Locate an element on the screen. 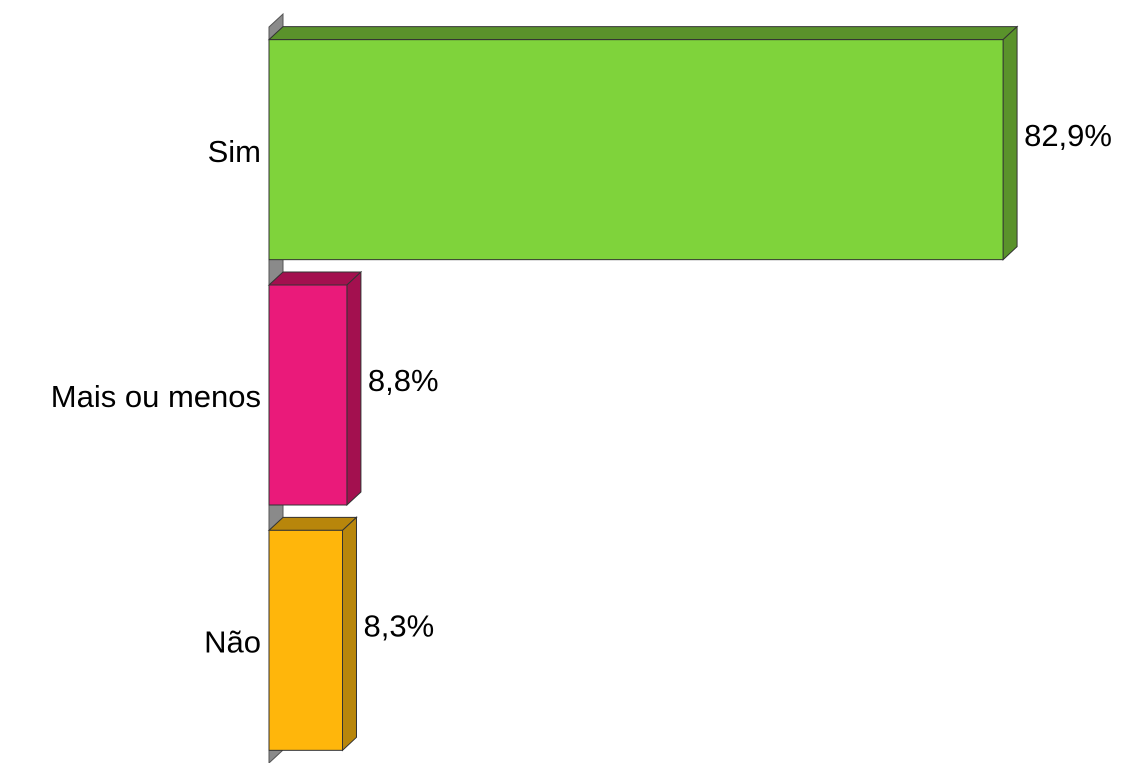 This screenshot has height=763, width=1131. value-label: 8,8% is located at coordinates (403, 380).